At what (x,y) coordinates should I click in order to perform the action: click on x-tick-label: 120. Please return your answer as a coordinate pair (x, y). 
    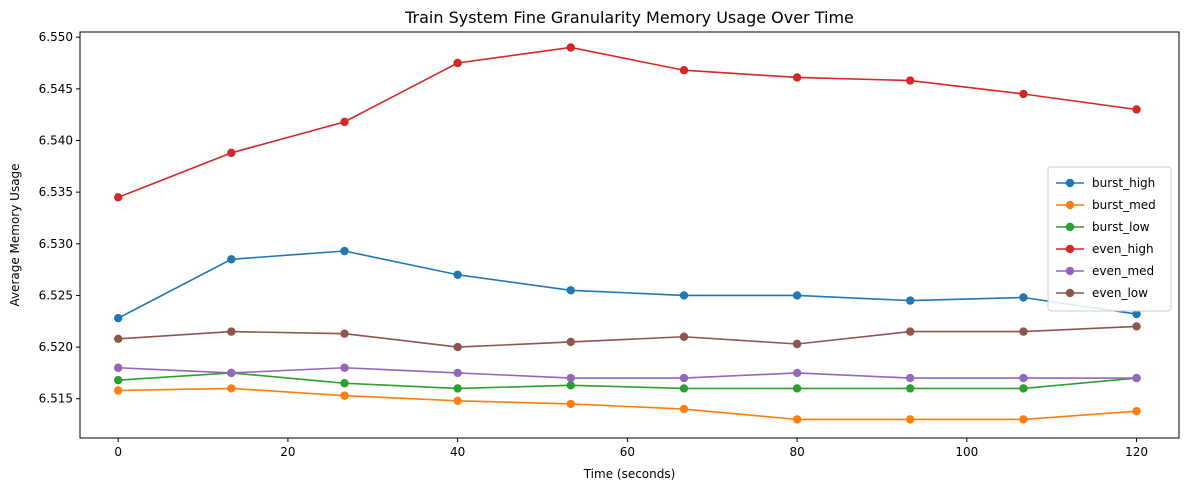
    Looking at the image, I should click on (1136, 452).